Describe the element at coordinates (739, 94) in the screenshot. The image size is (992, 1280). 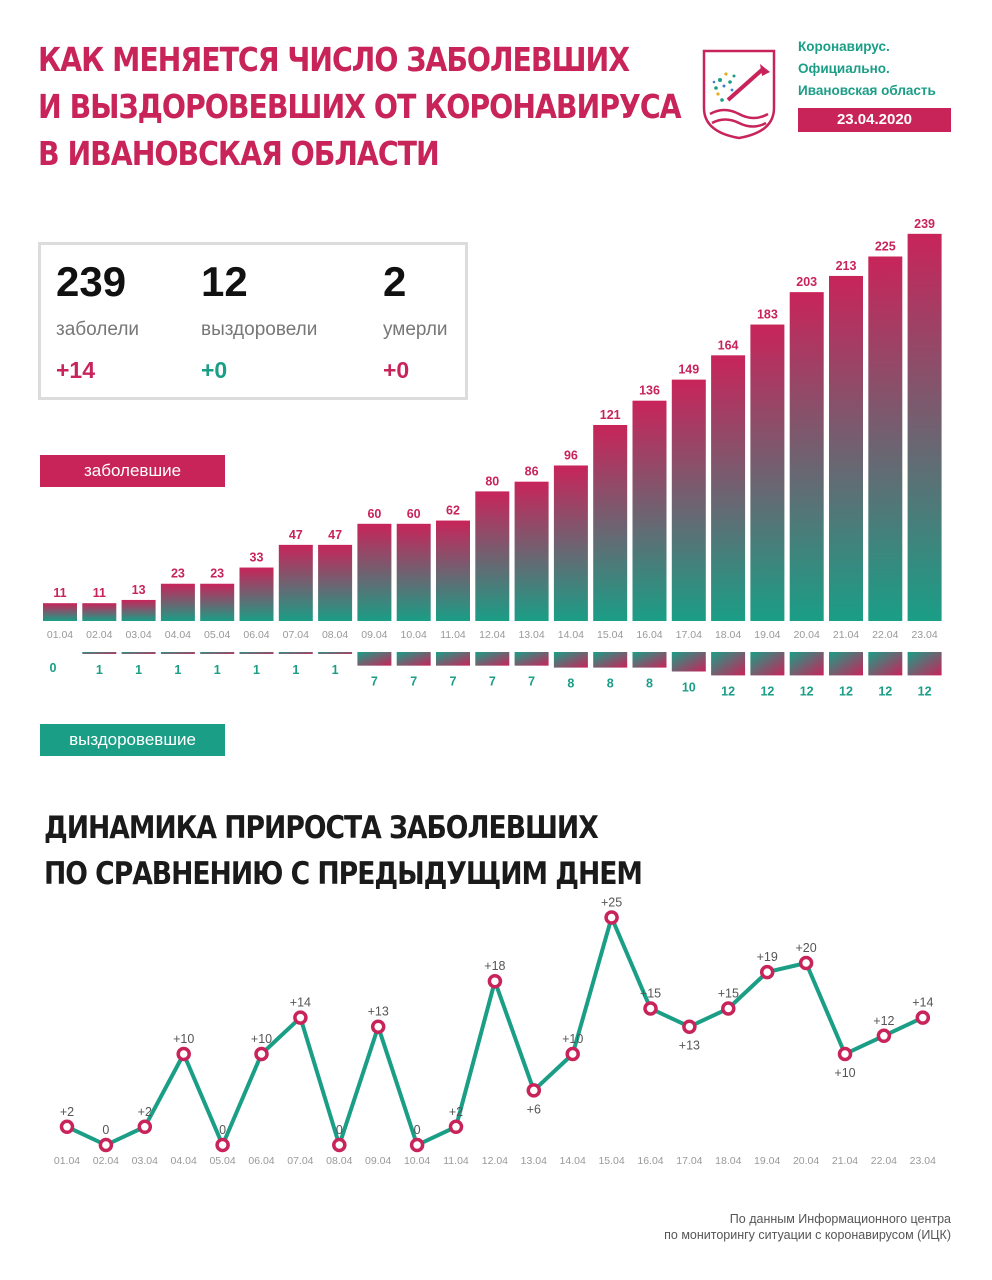
I see `region-coat-of-arms-logo` at that location.